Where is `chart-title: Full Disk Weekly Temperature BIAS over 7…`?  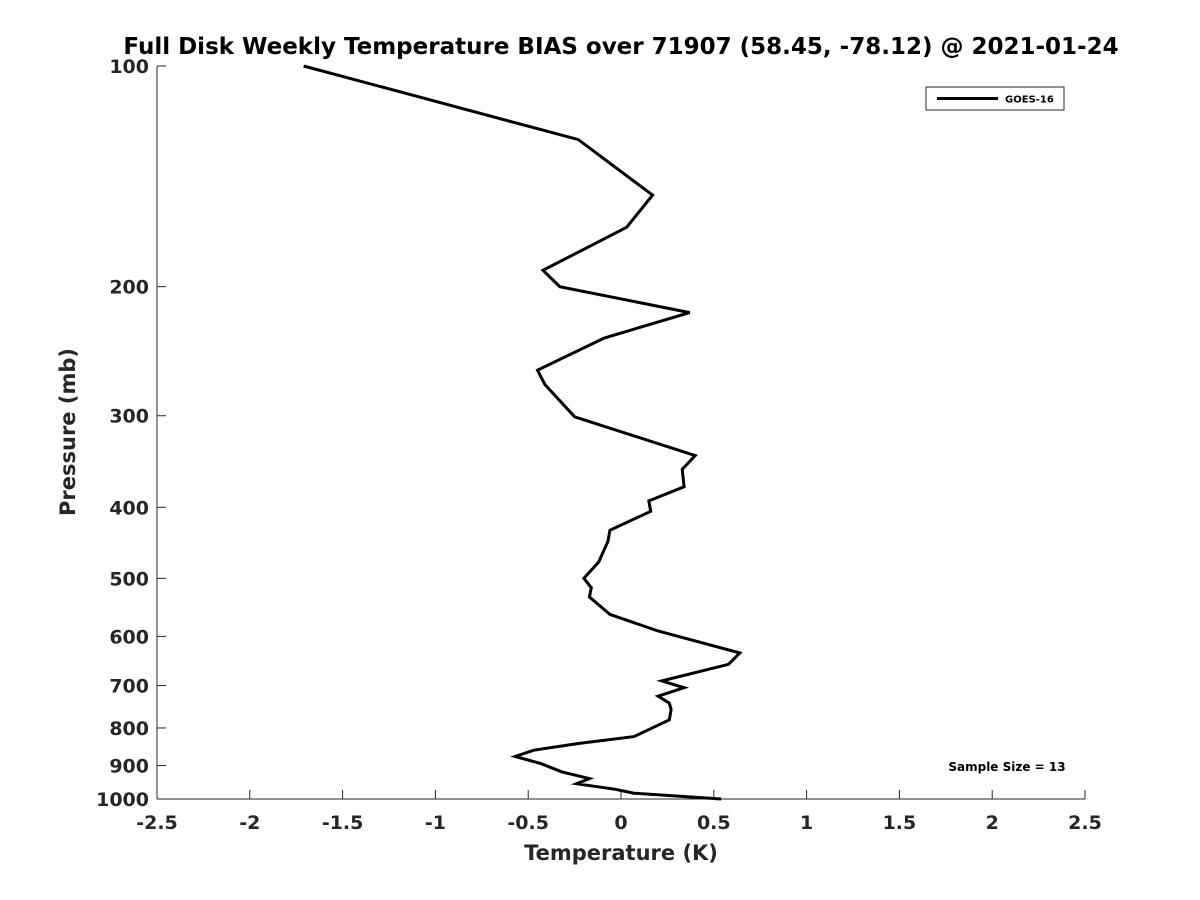 chart-title: Full Disk Weekly Temperature BIAS over 7… is located at coordinates (620, 47).